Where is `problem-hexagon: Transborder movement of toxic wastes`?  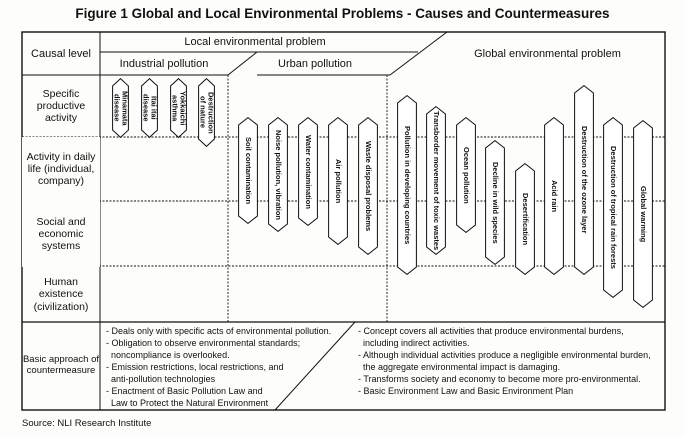 problem-hexagon: Transborder movement of toxic wastes is located at coordinates (436, 180).